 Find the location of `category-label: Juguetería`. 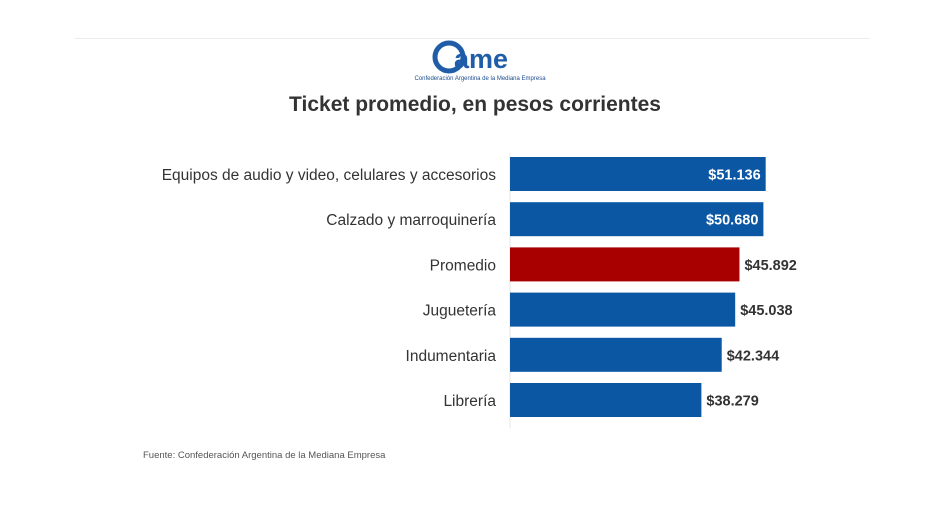

category-label: Juguetería is located at coordinates (460, 311).